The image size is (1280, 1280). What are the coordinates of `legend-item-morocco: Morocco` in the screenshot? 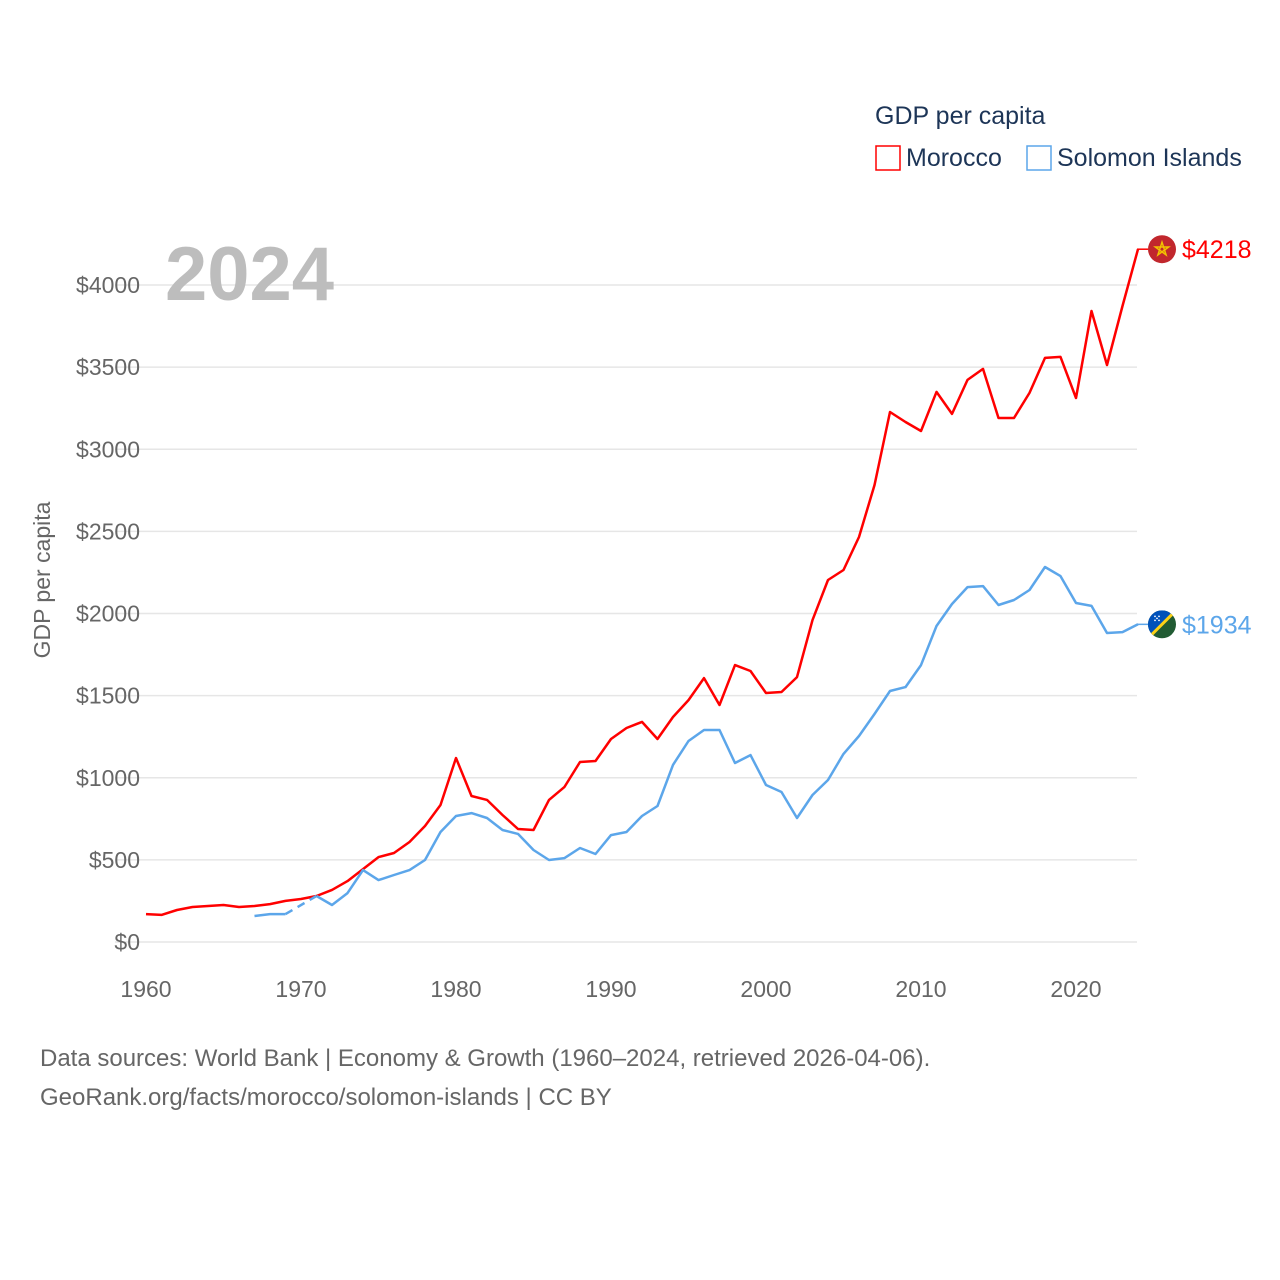 It's located at (938, 158).